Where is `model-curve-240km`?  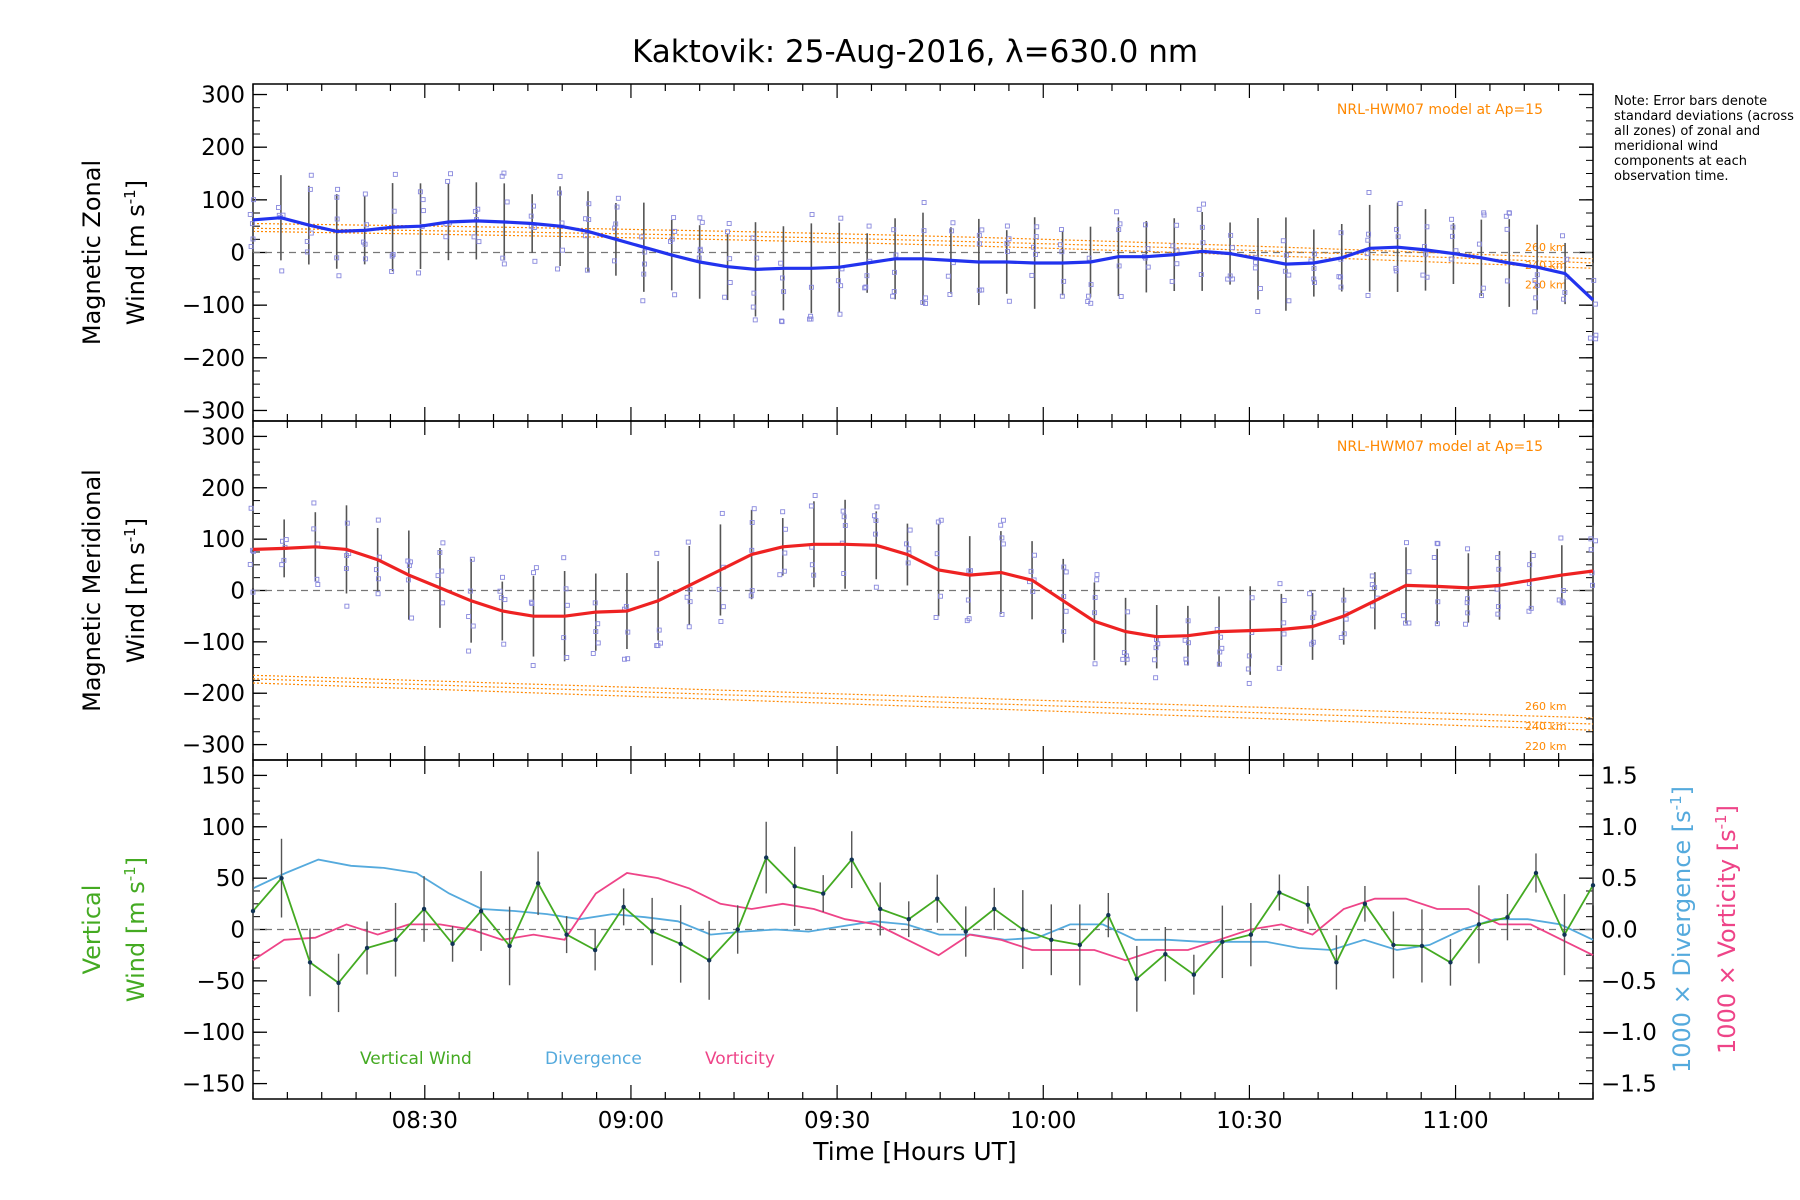
model-curve-240km is located at coordinates (923, 701).